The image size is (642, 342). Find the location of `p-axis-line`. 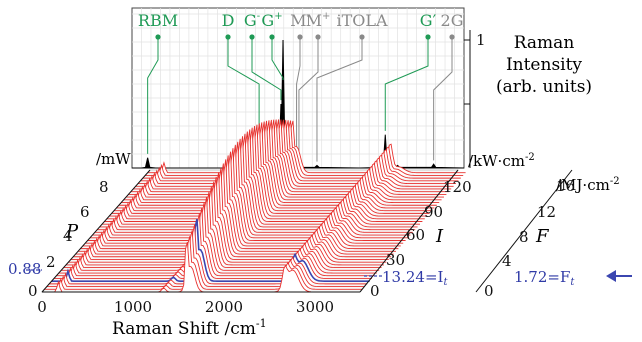

p-axis-line is located at coordinates (96, 231).